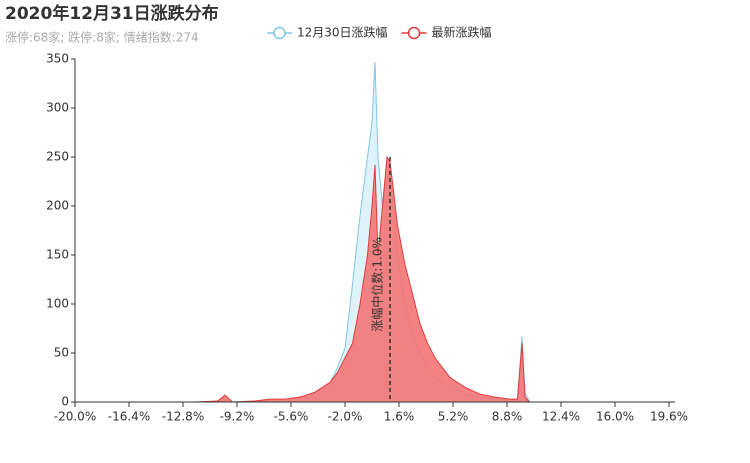  Describe the element at coordinates (61, 353) in the screenshot. I see `y-tick-label: 50` at that location.